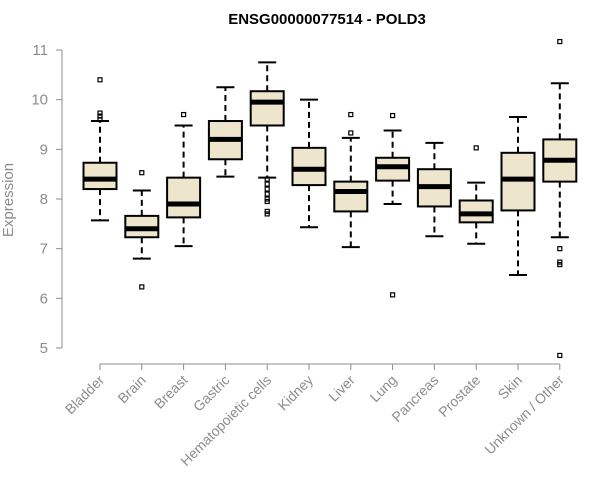 Image resolution: width=600 pixels, height=500 pixels. I want to click on x-tick-label: Breast, so click(171, 392).